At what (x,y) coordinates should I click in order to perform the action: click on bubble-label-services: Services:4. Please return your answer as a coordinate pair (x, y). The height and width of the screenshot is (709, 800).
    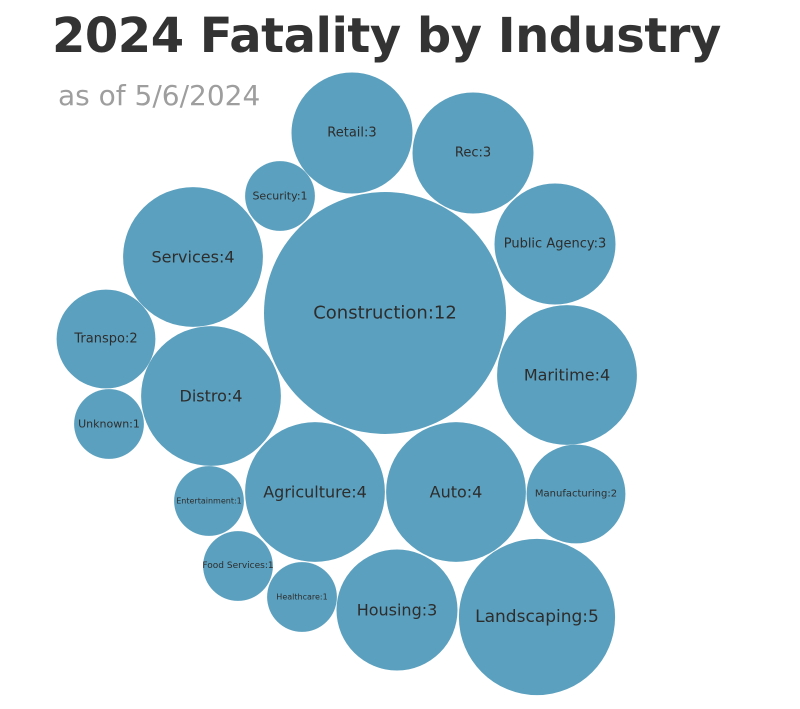
    Looking at the image, I should click on (192, 257).